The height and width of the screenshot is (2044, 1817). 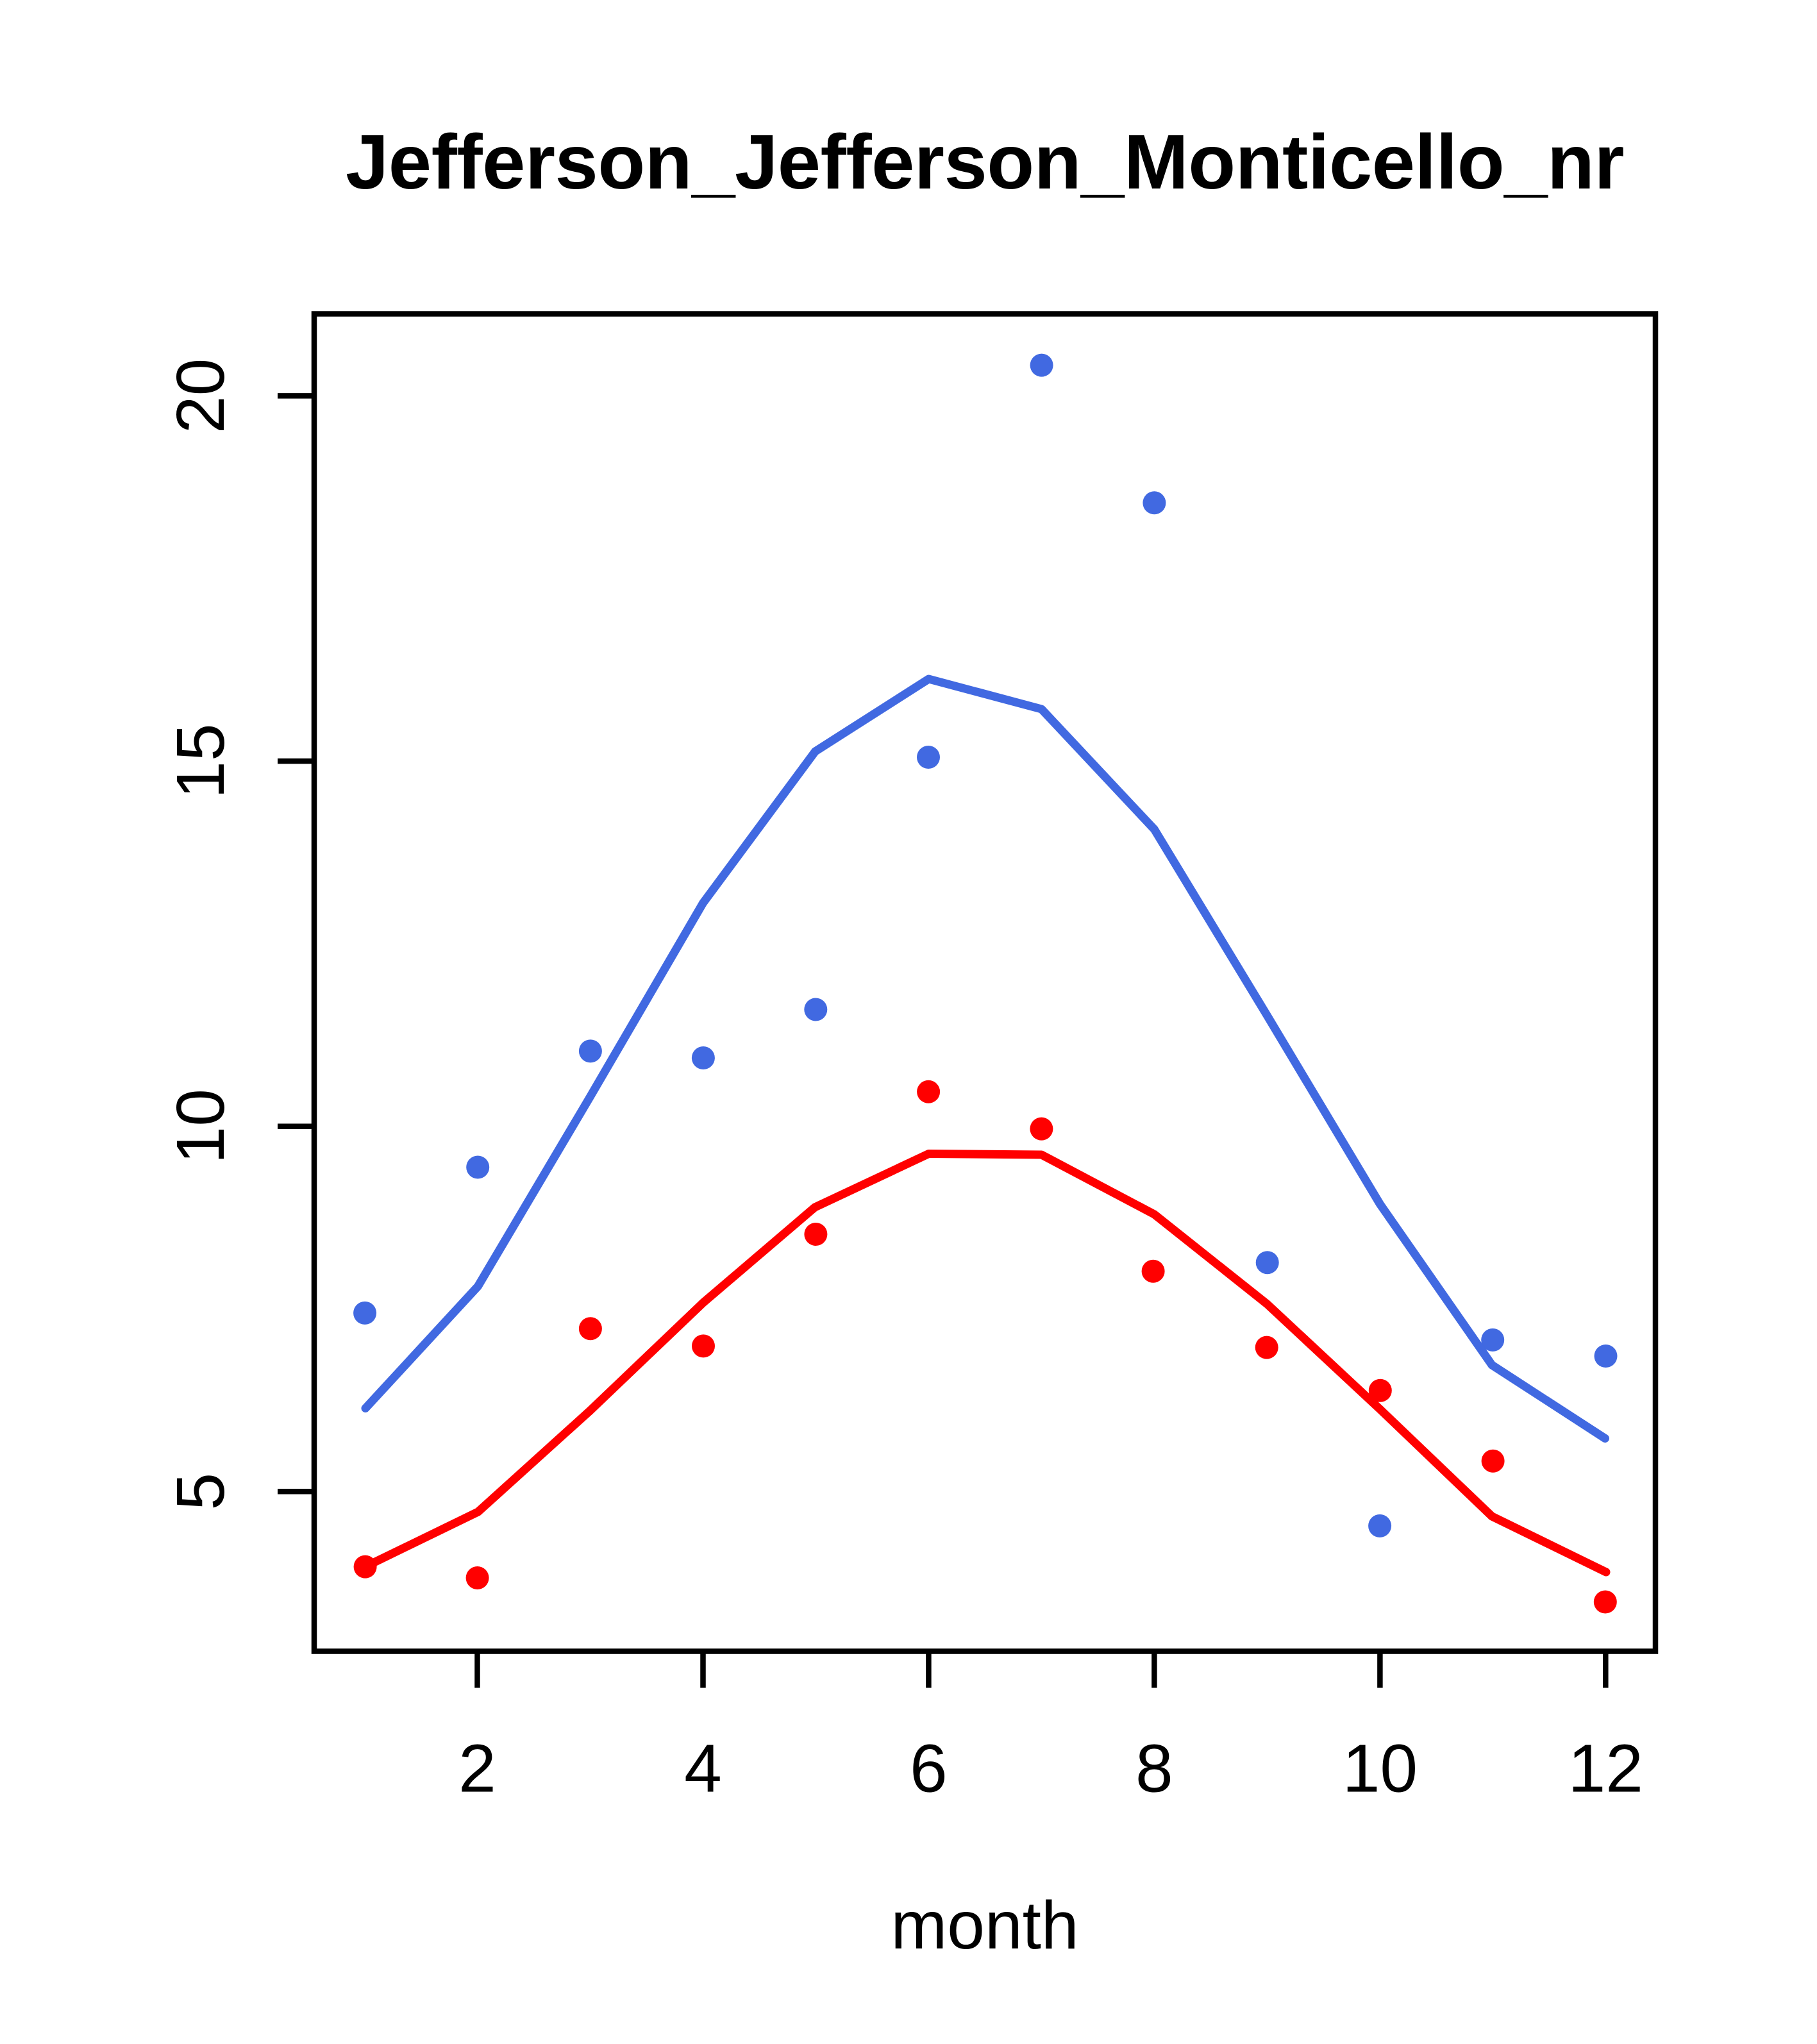 What do you see at coordinates (984, 1925) in the screenshot?
I see `svg-text: month` at bounding box center [984, 1925].